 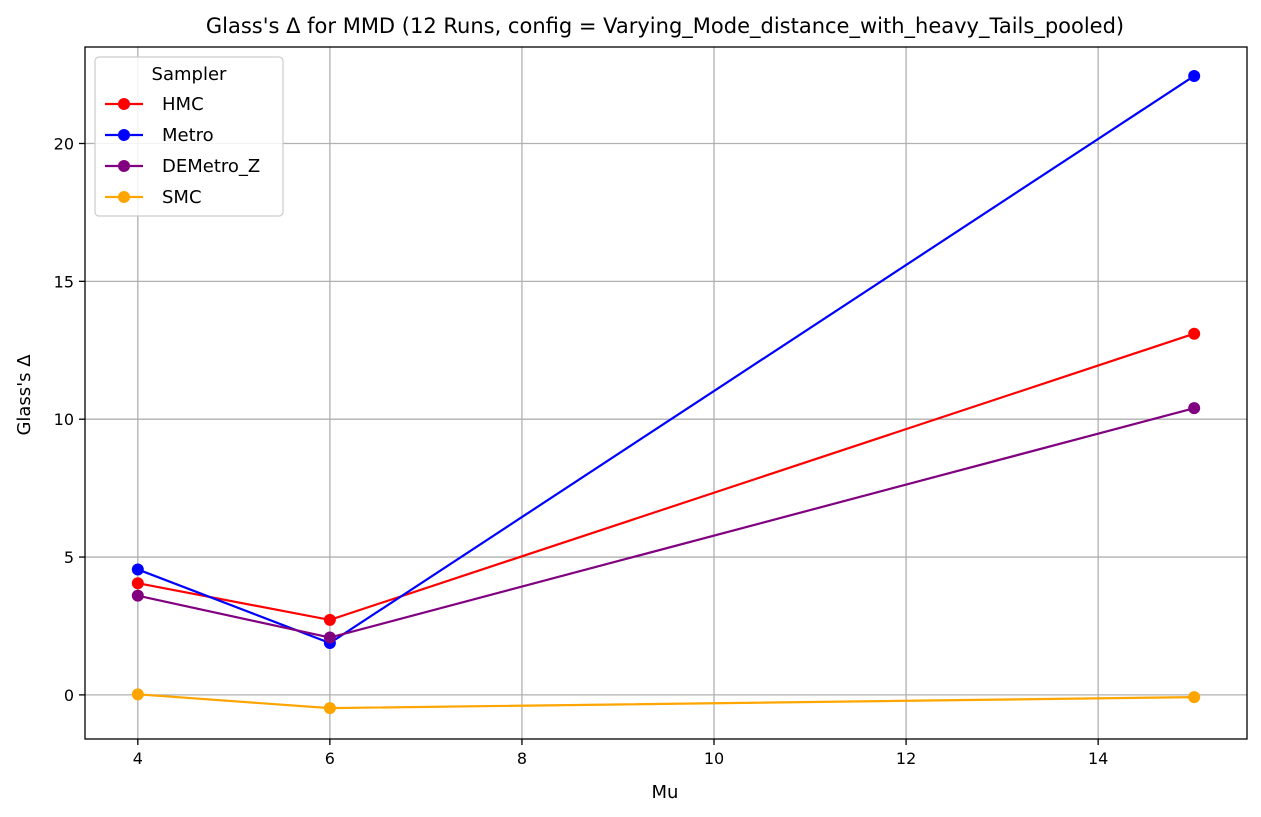 I want to click on legend-item: DEMetro_Z, so click(x=182, y=166).